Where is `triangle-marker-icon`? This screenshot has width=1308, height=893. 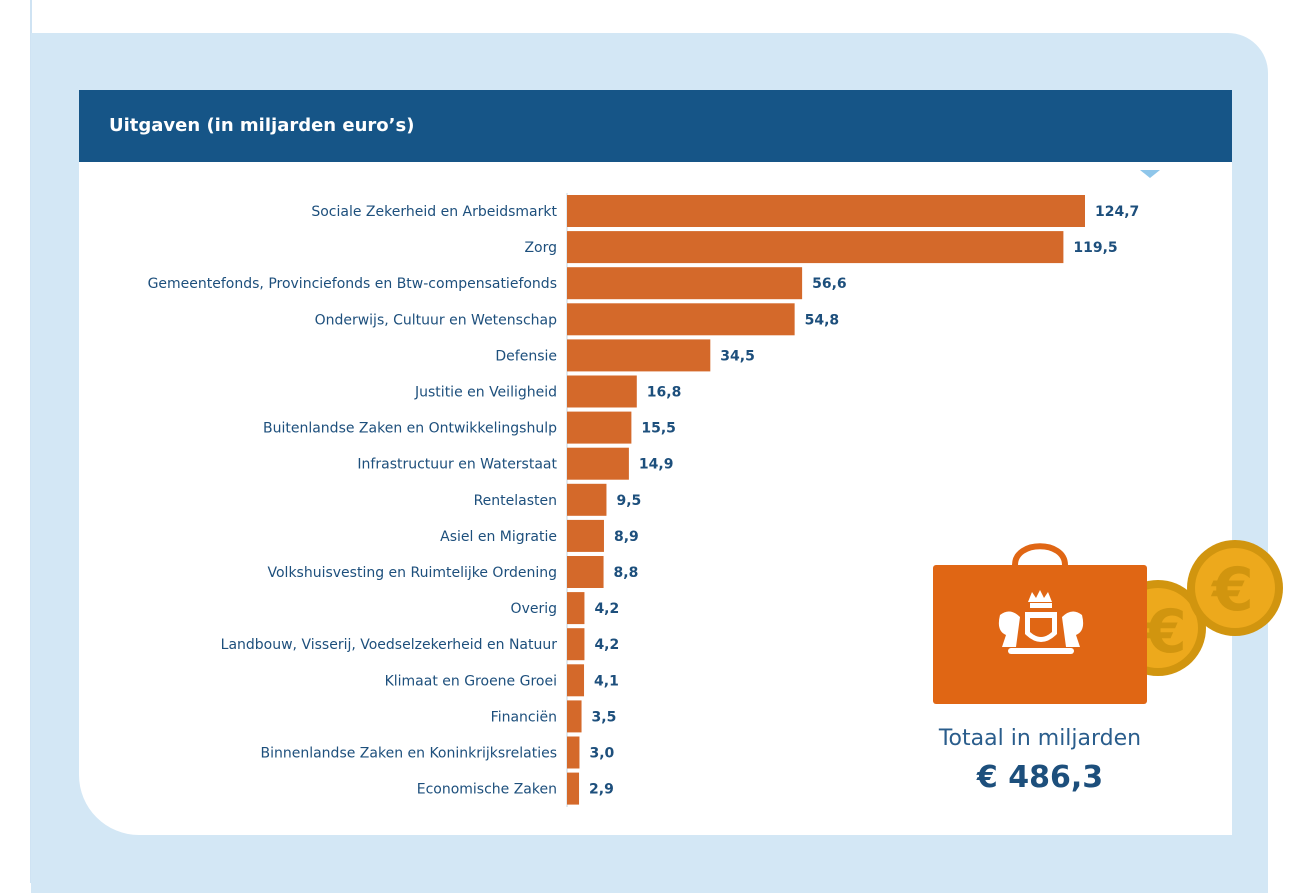 triangle-marker-icon is located at coordinates (1150, 174).